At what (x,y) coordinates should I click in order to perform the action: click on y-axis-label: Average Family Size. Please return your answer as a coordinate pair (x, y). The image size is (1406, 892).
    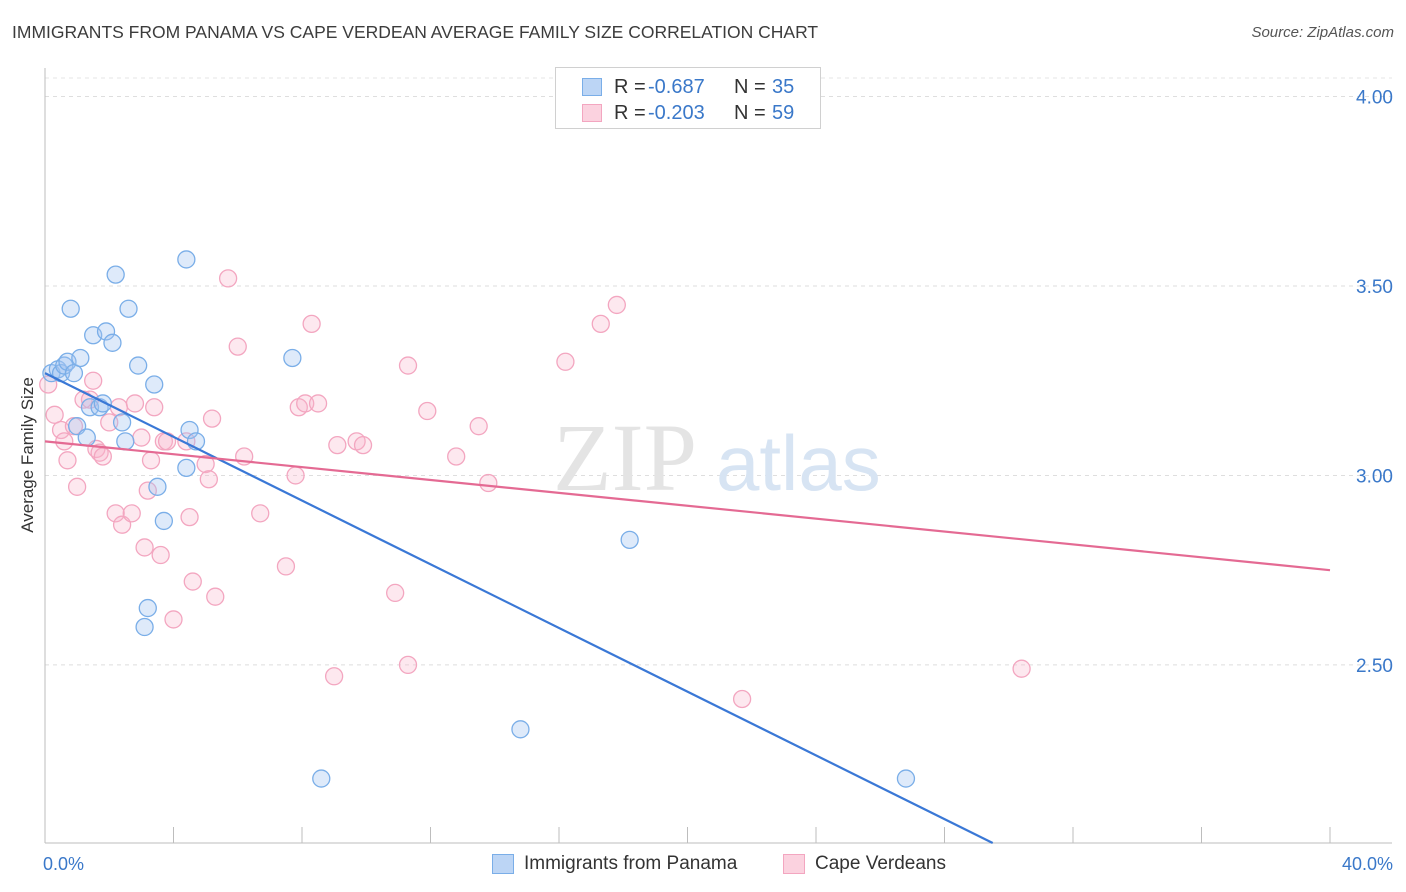
    Looking at the image, I should click on (27, 455).